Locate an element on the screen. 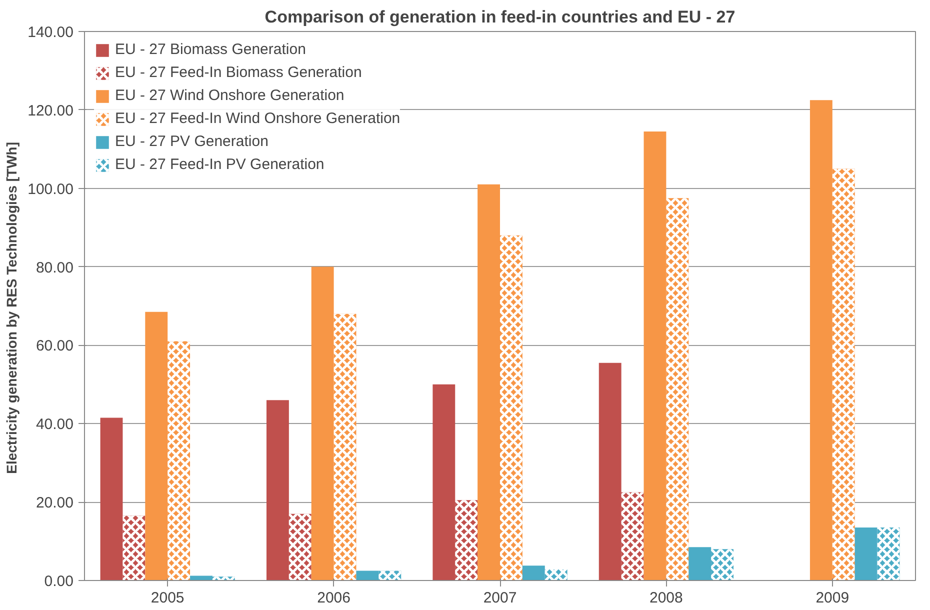 The image size is (930, 610). legend-label: EU - 27 Feed-In Biomass Generation is located at coordinates (238, 72).